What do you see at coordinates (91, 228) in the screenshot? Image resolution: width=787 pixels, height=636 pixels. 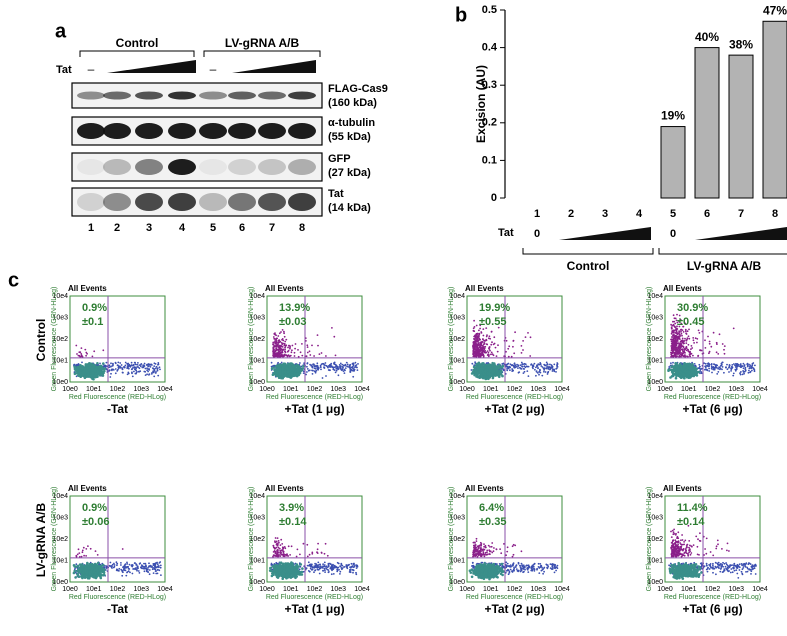 I see `lane-number: 1` at bounding box center [91, 228].